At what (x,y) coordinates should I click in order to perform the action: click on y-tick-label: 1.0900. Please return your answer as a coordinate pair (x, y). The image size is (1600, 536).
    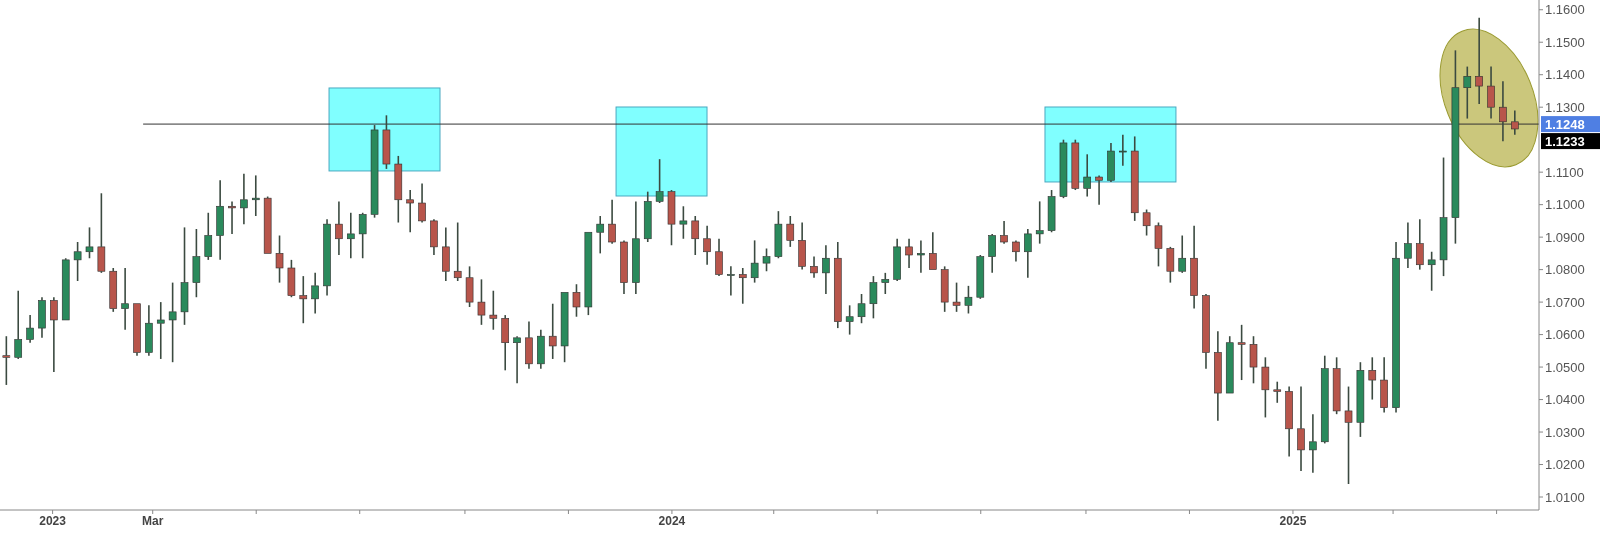
    Looking at the image, I should click on (1565, 237).